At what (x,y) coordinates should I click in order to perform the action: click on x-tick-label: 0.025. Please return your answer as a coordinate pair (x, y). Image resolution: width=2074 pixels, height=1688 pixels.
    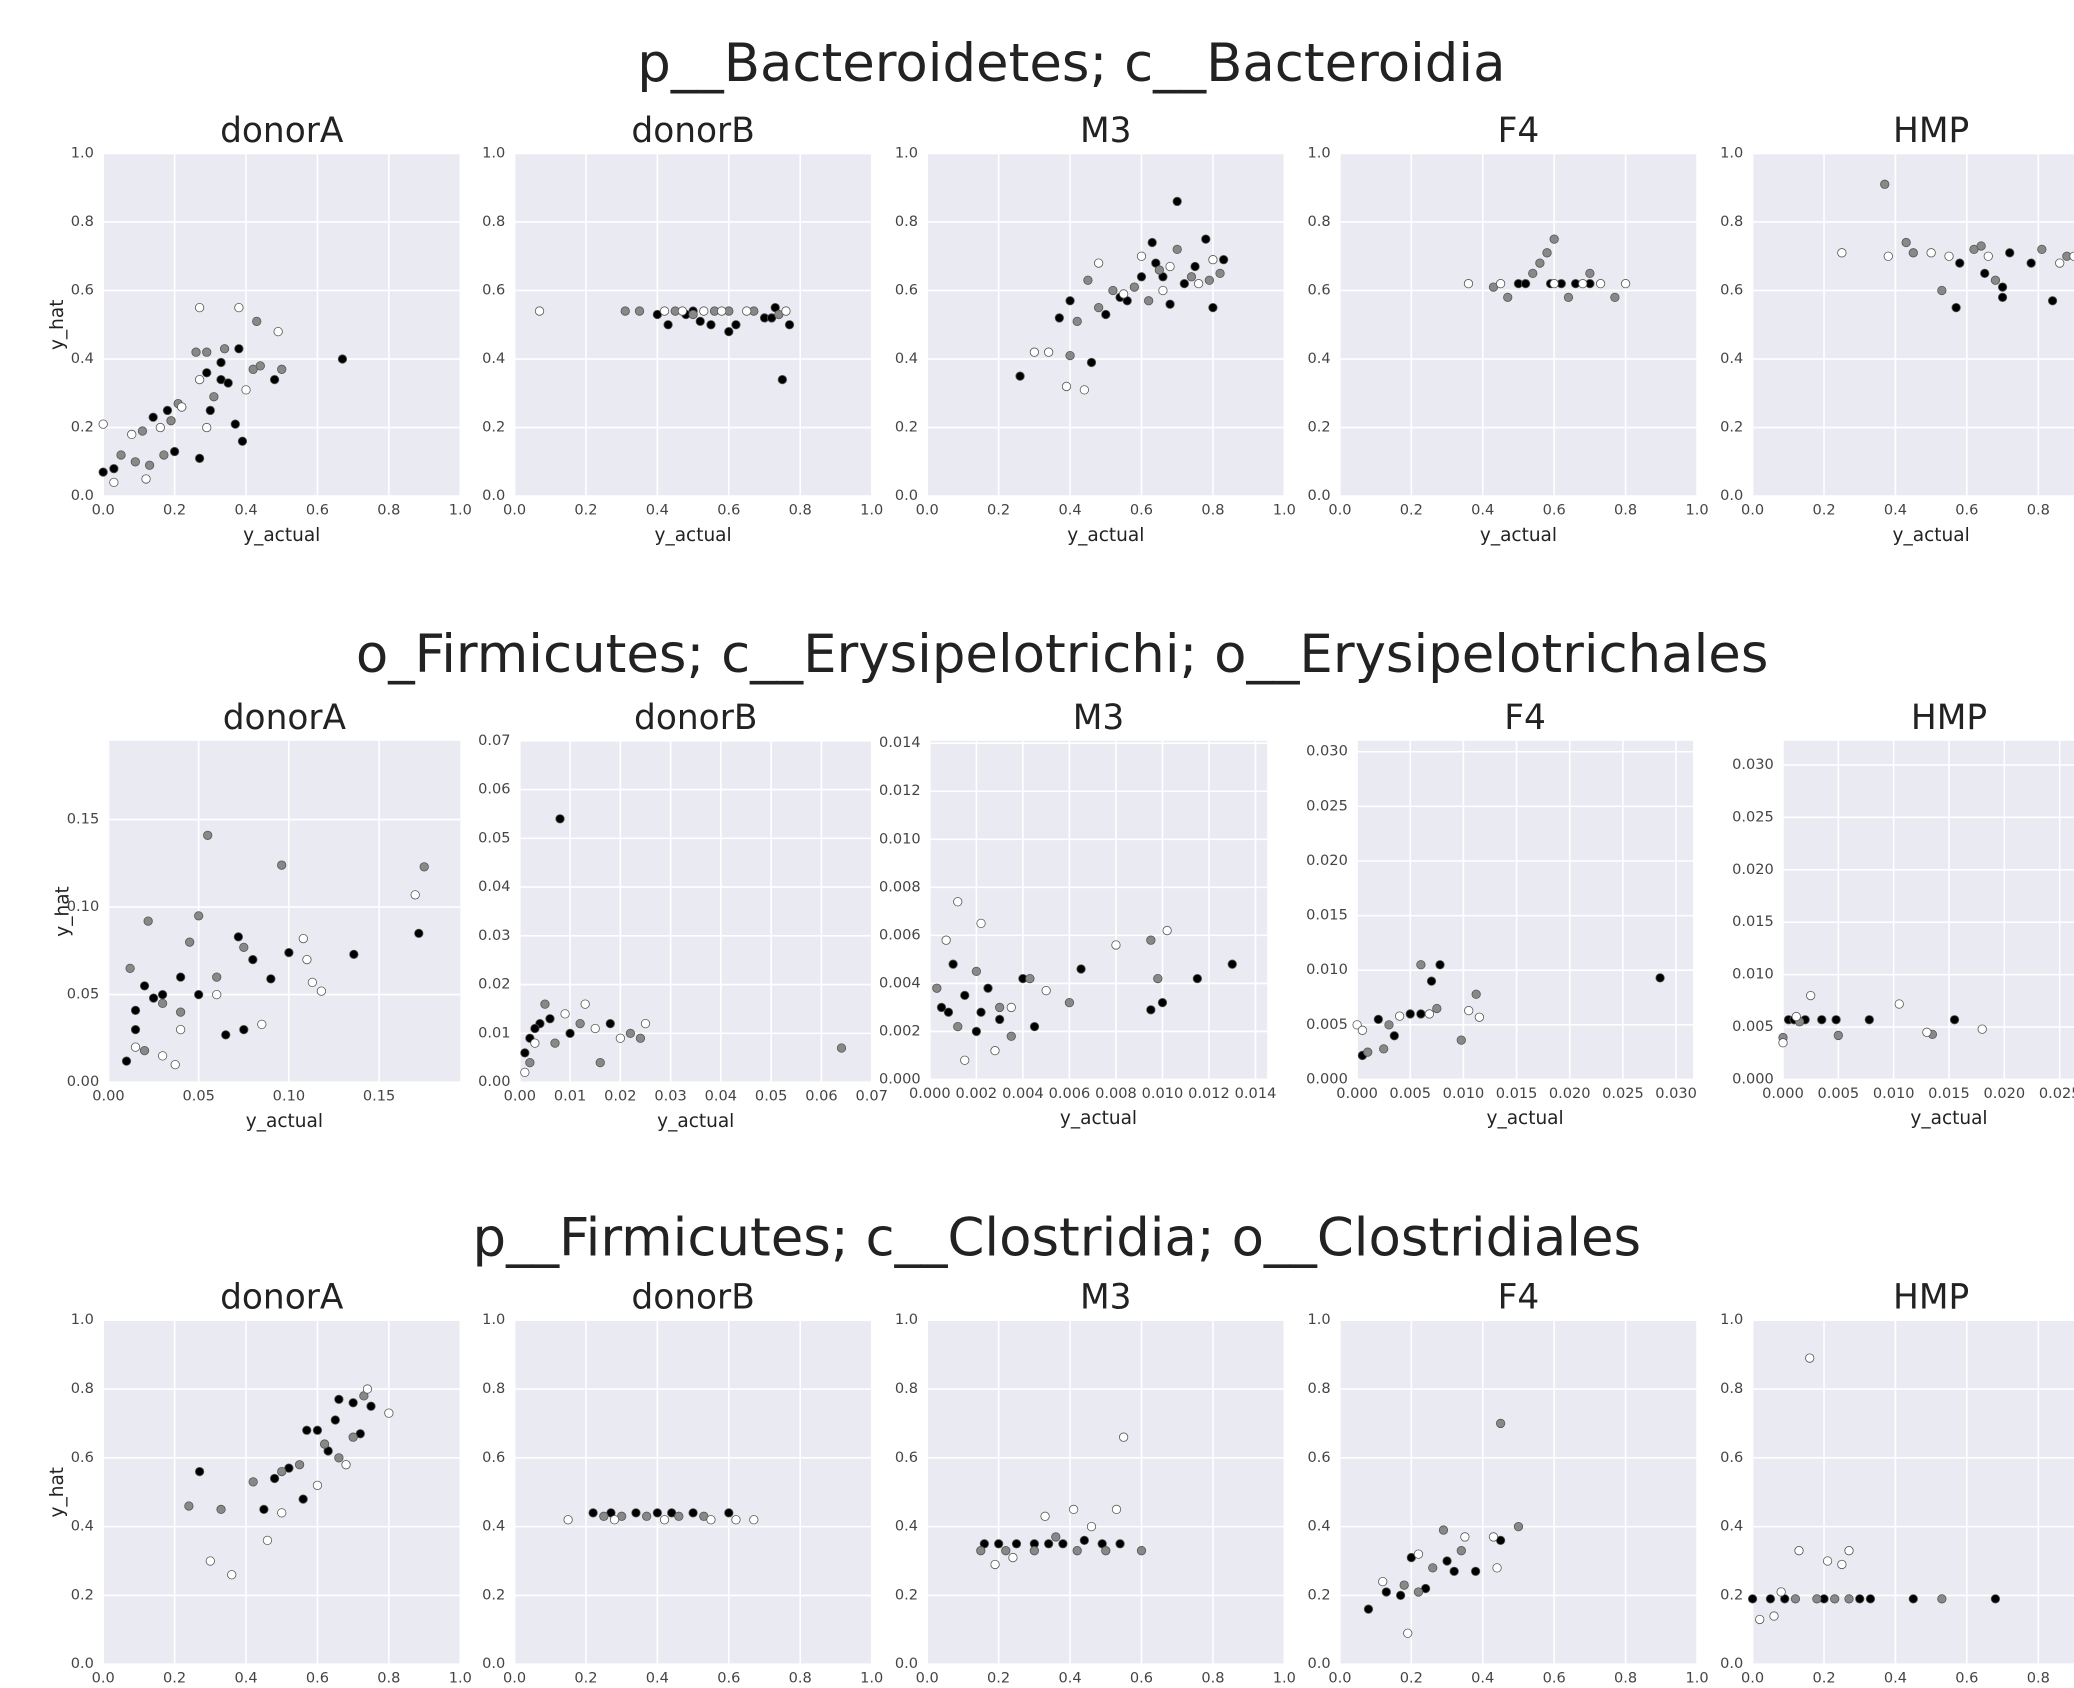
    Looking at the image, I should click on (1623, 1093).